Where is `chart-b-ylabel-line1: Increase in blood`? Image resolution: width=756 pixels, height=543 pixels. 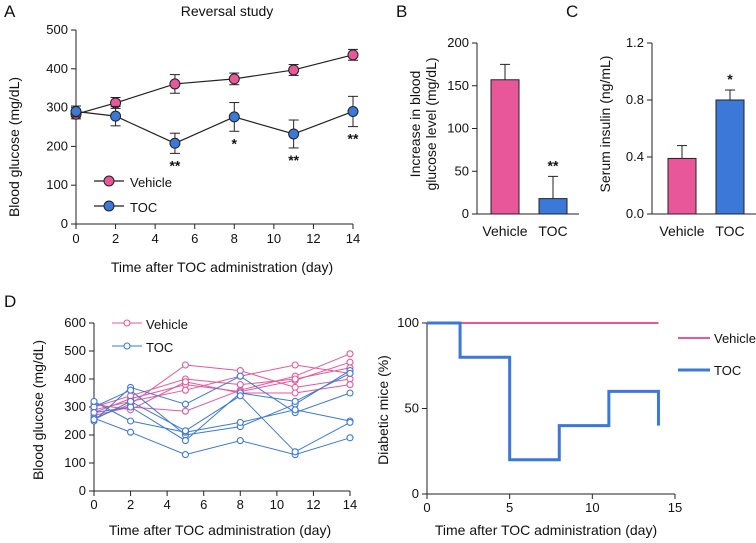
chart-b-ylabel-line1: Increase in blood is located at coordinates (415, 124).